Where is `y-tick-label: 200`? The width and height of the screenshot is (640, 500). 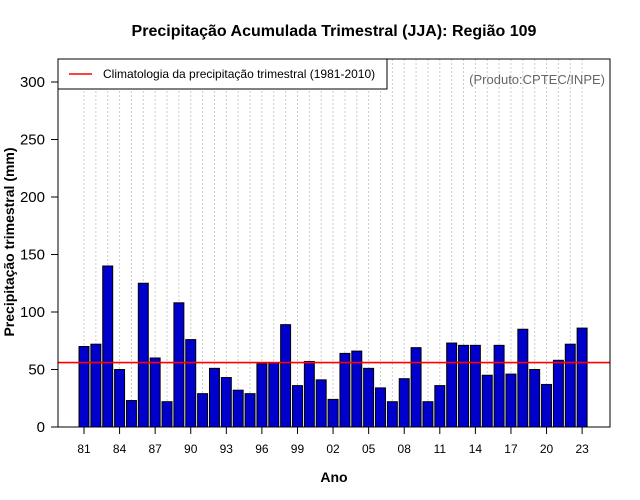 y-tick-label: 200 is located at coordinates (32, 197).